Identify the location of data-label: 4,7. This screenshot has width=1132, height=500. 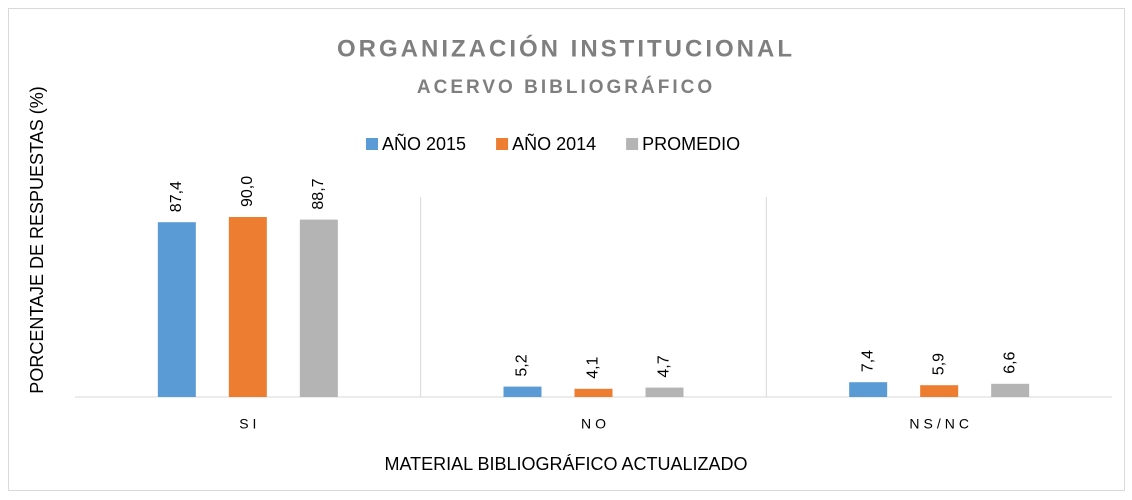
(664, 366).